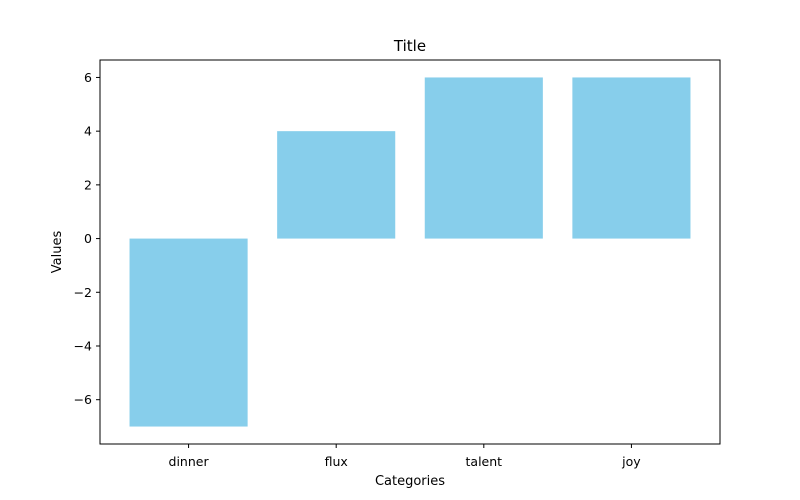 This screenshot has height=500, width=800. I want to click on x-axis-ticks: dinner flux talent joy, so click(405, 456).